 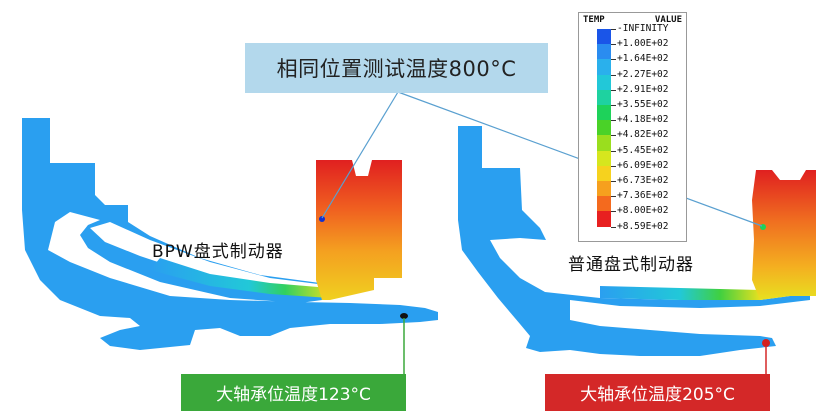 I want to click on legend-level-label: +3.55E+02, so click(x=643, y=104).